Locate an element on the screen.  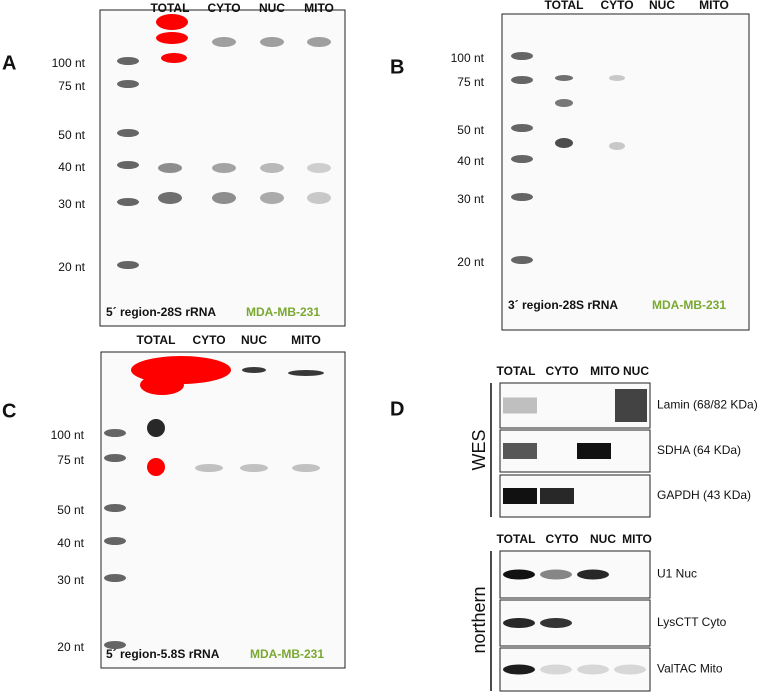
caption: 3´ region-28S rRNA is located at coordinates (563, 305).